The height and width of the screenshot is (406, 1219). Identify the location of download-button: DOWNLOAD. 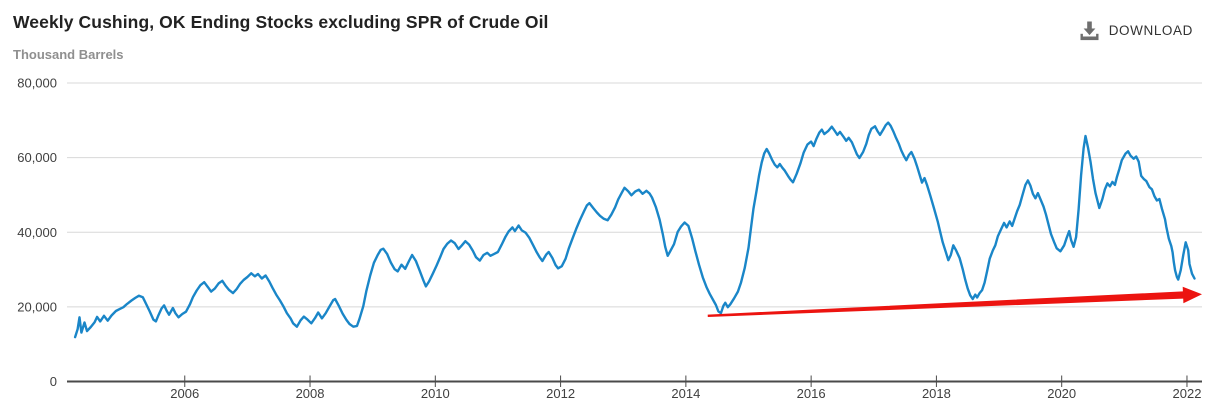
(1136, 30).